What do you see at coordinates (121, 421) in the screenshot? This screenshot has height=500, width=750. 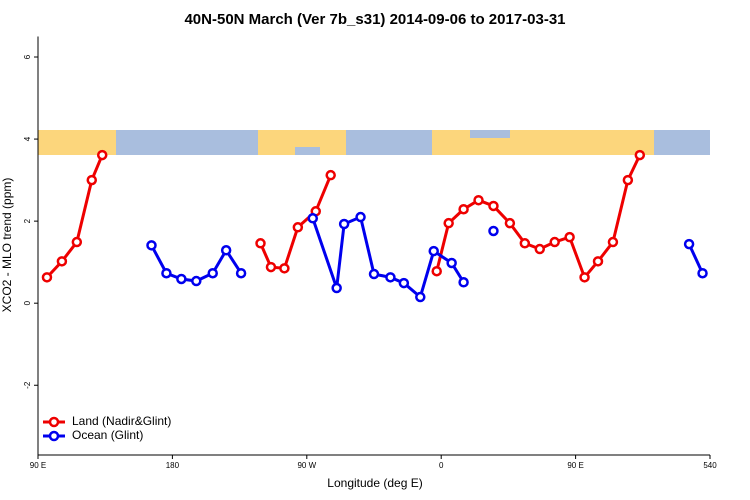 I see `legend-label: Land (Nadir&Glint)` at bounding box center [121, 421].